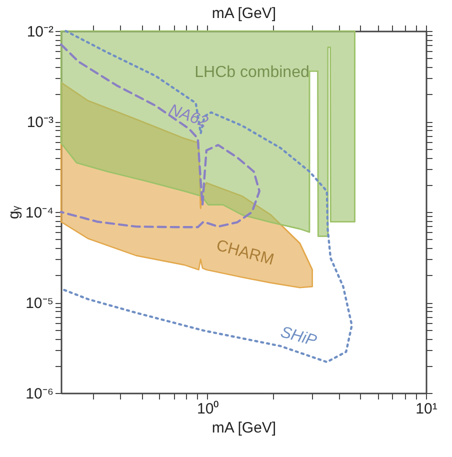 Image resolution: width=452 pixels, height=457 pixels. What do you see at coordinates (188, 116) in the screenshot?
I see `text: NA62` at bounding box center [188, 116].